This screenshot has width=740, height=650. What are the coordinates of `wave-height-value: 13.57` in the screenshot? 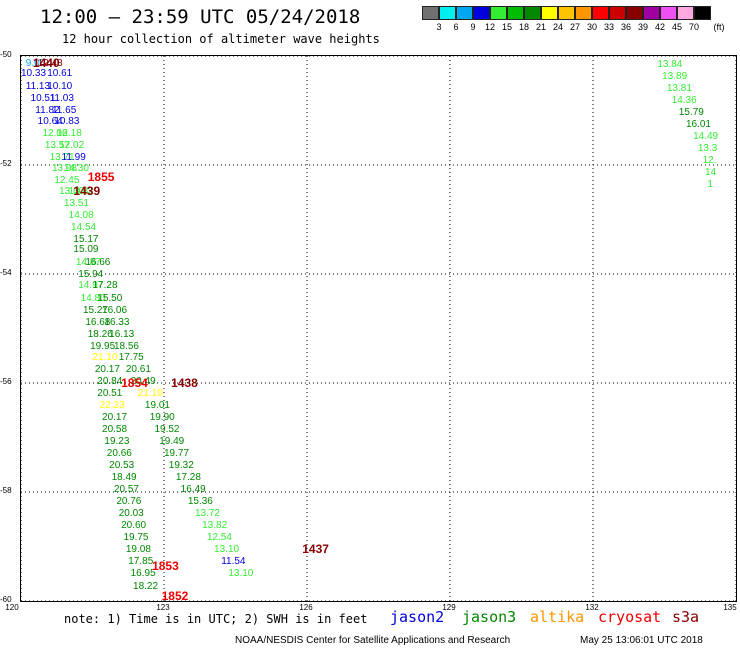 It's located at (57, 145).